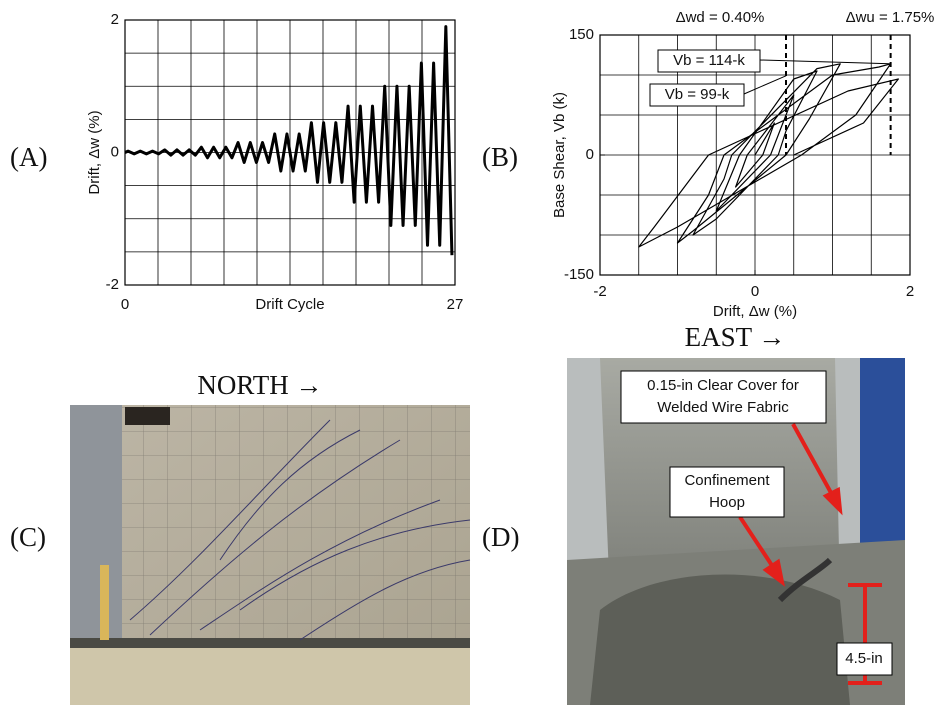 This screenshot has height=709, width=943. I want to click on y-tick-label: 150, so click(581, 34).